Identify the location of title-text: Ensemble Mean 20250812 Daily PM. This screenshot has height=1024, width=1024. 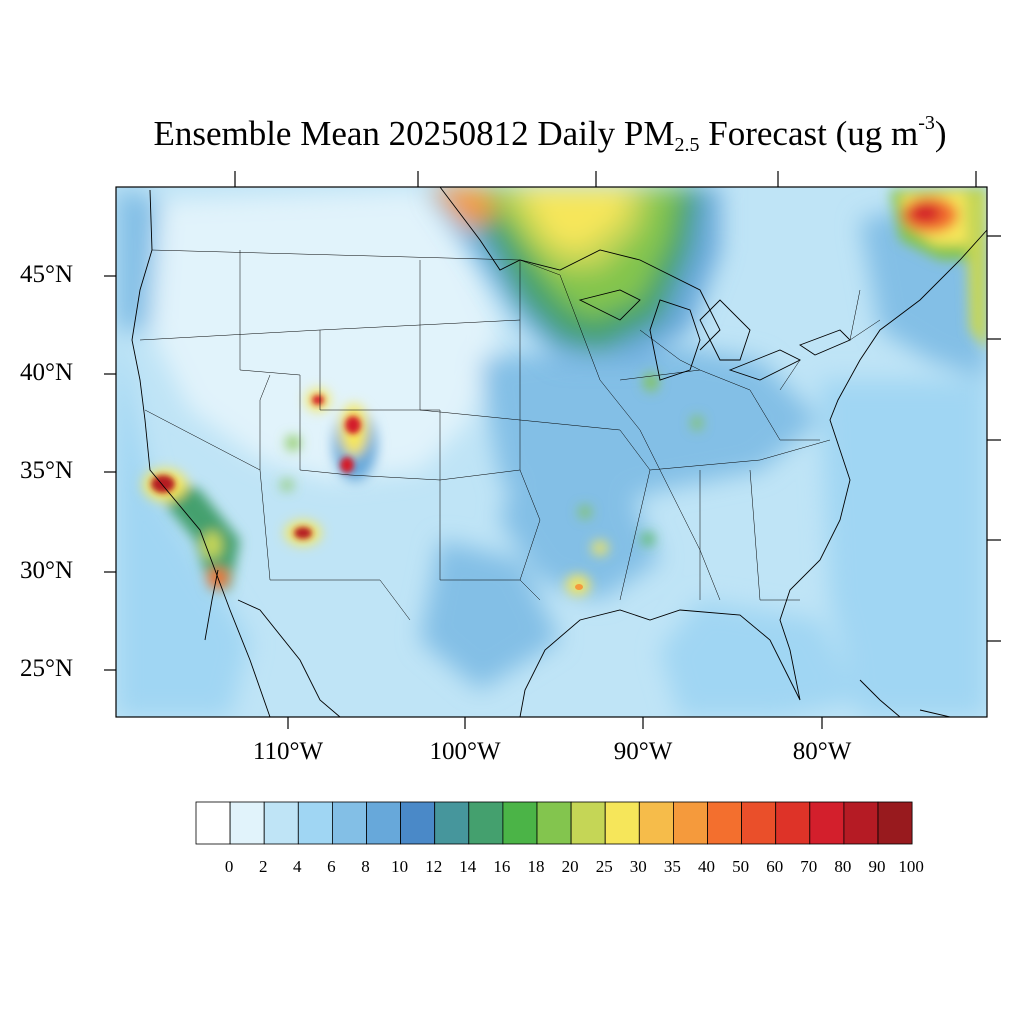
(414, 133).